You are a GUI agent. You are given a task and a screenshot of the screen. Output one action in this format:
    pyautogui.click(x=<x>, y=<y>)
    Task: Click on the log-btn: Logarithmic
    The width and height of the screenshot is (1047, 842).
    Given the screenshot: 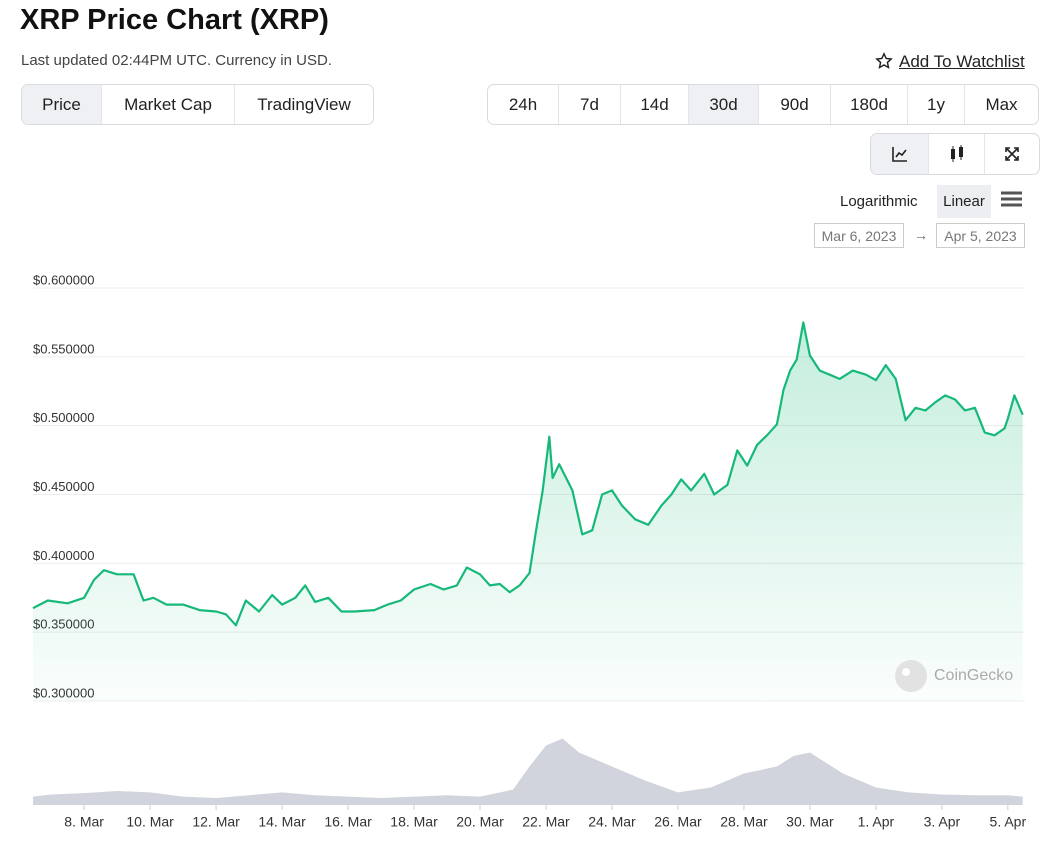 What is the action you would take?
    pyautogui.click(x=879, y=201)
    